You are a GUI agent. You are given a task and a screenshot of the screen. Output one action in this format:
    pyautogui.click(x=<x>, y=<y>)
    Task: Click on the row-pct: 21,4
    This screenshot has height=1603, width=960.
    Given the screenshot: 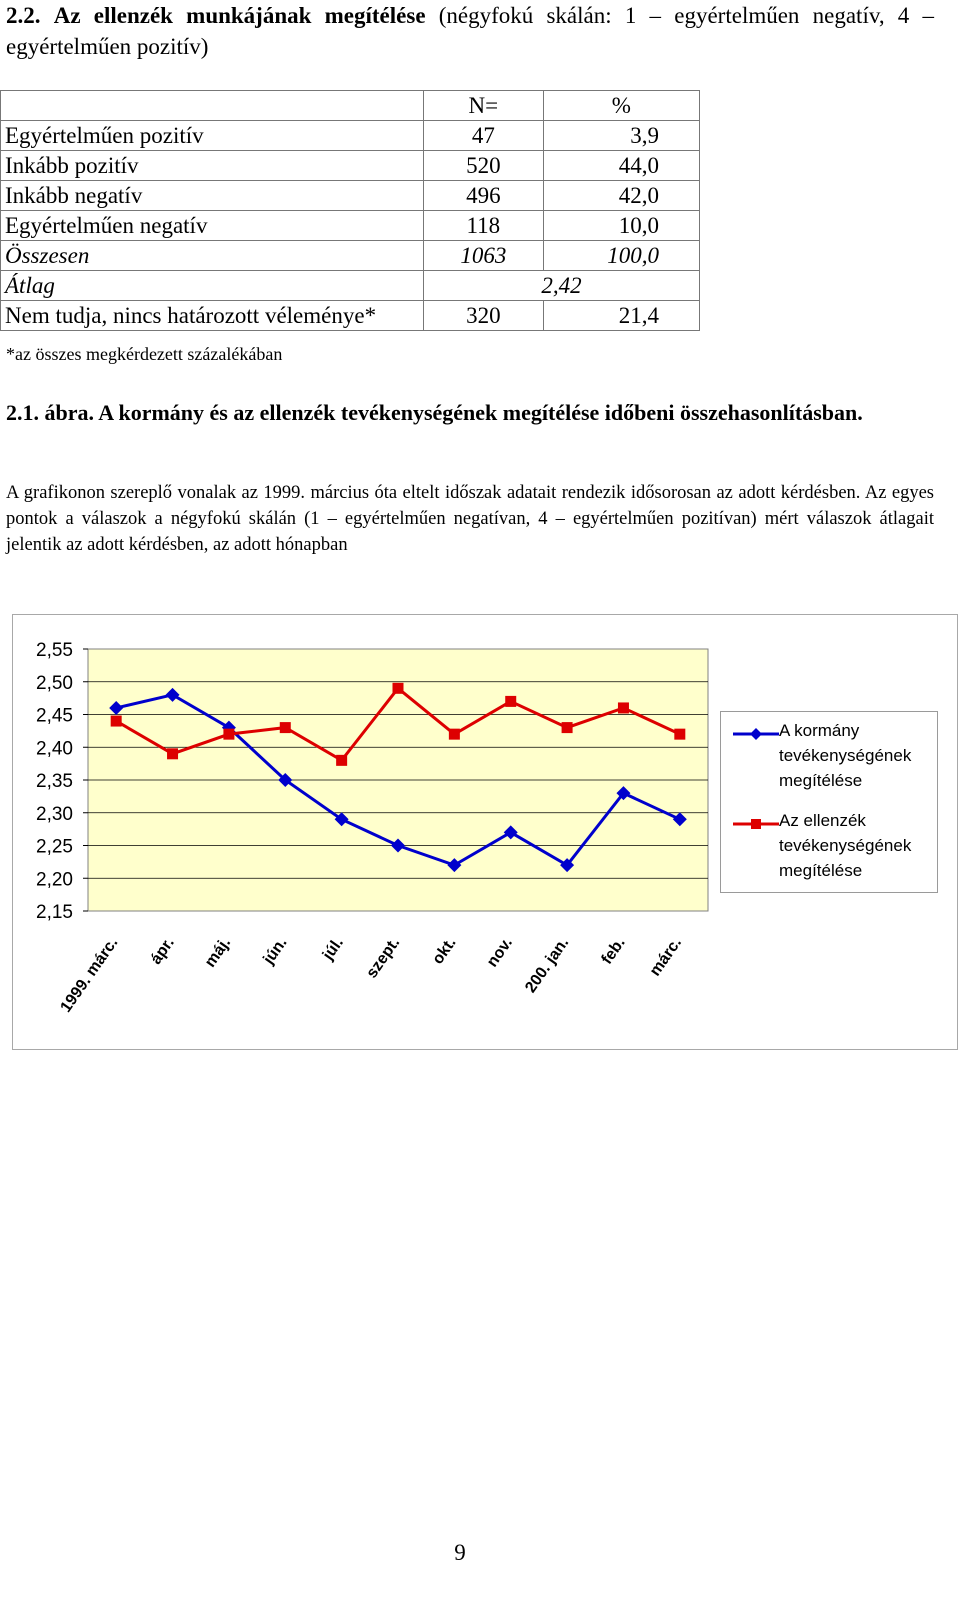 What is the action you would take?
    pyautogui.click(x=621, y=315)
    